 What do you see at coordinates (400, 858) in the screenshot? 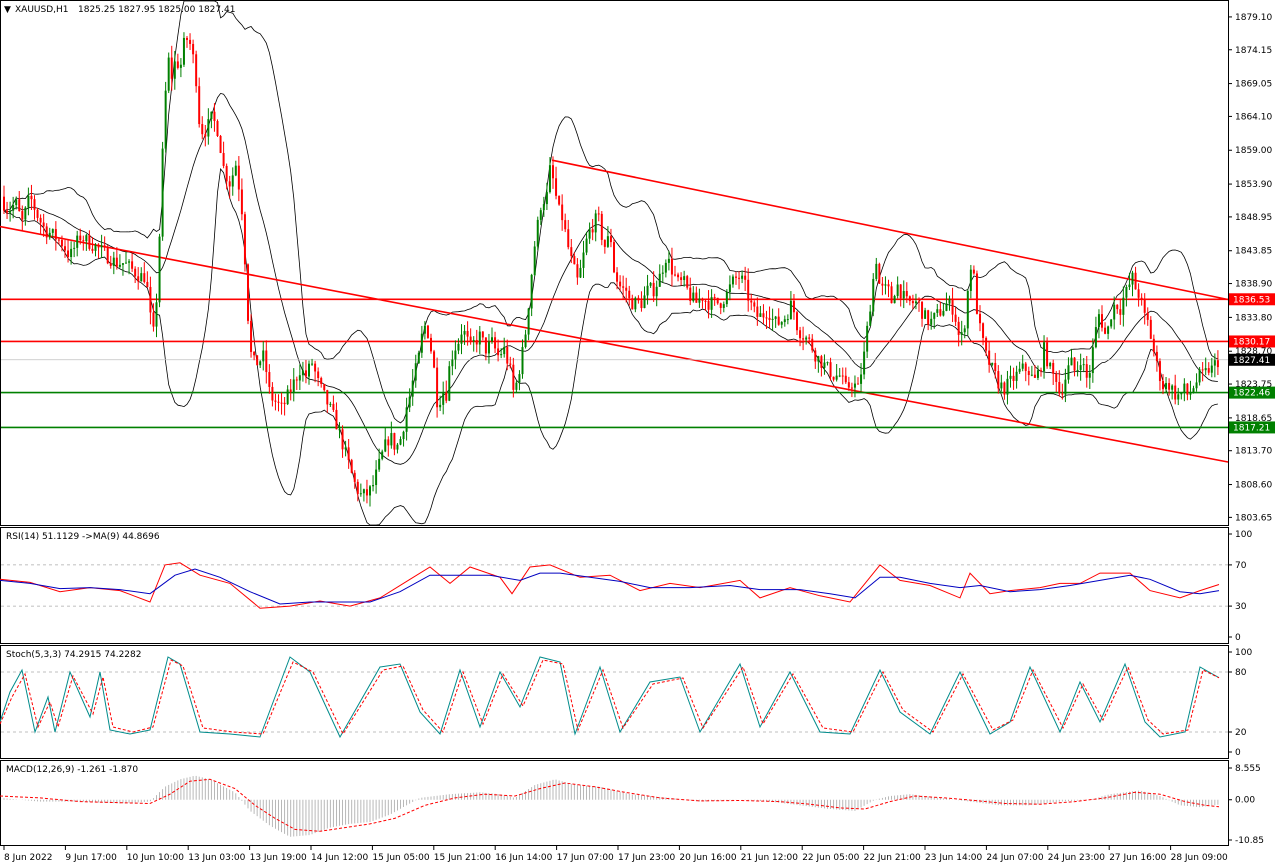
I see `time-tick-label: 15 Jun 05:00` at bounding box center [400, 858].